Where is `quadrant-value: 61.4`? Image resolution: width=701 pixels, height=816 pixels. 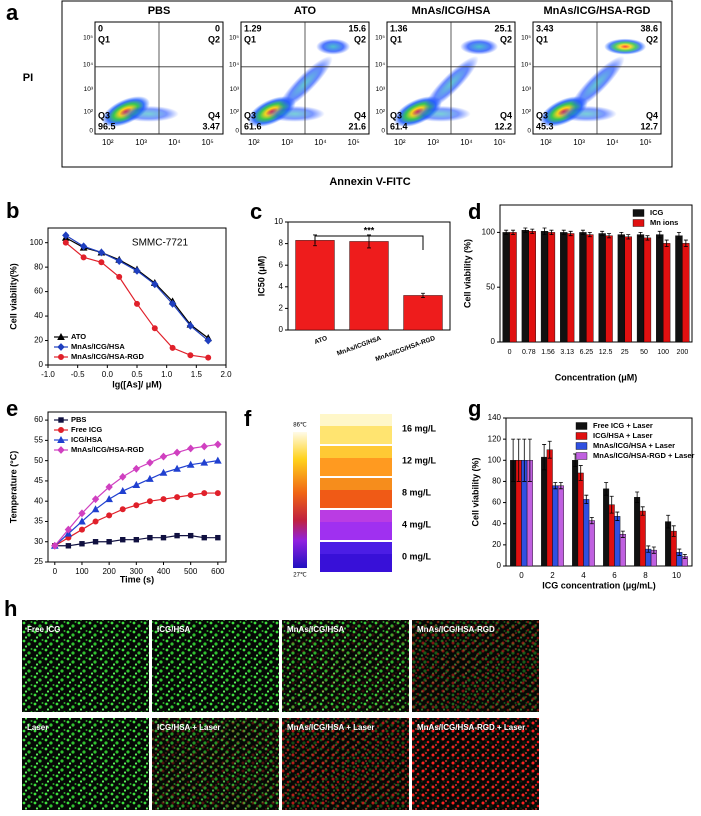
quadrant-value: 61.4 is located at coordinates (399, 126).